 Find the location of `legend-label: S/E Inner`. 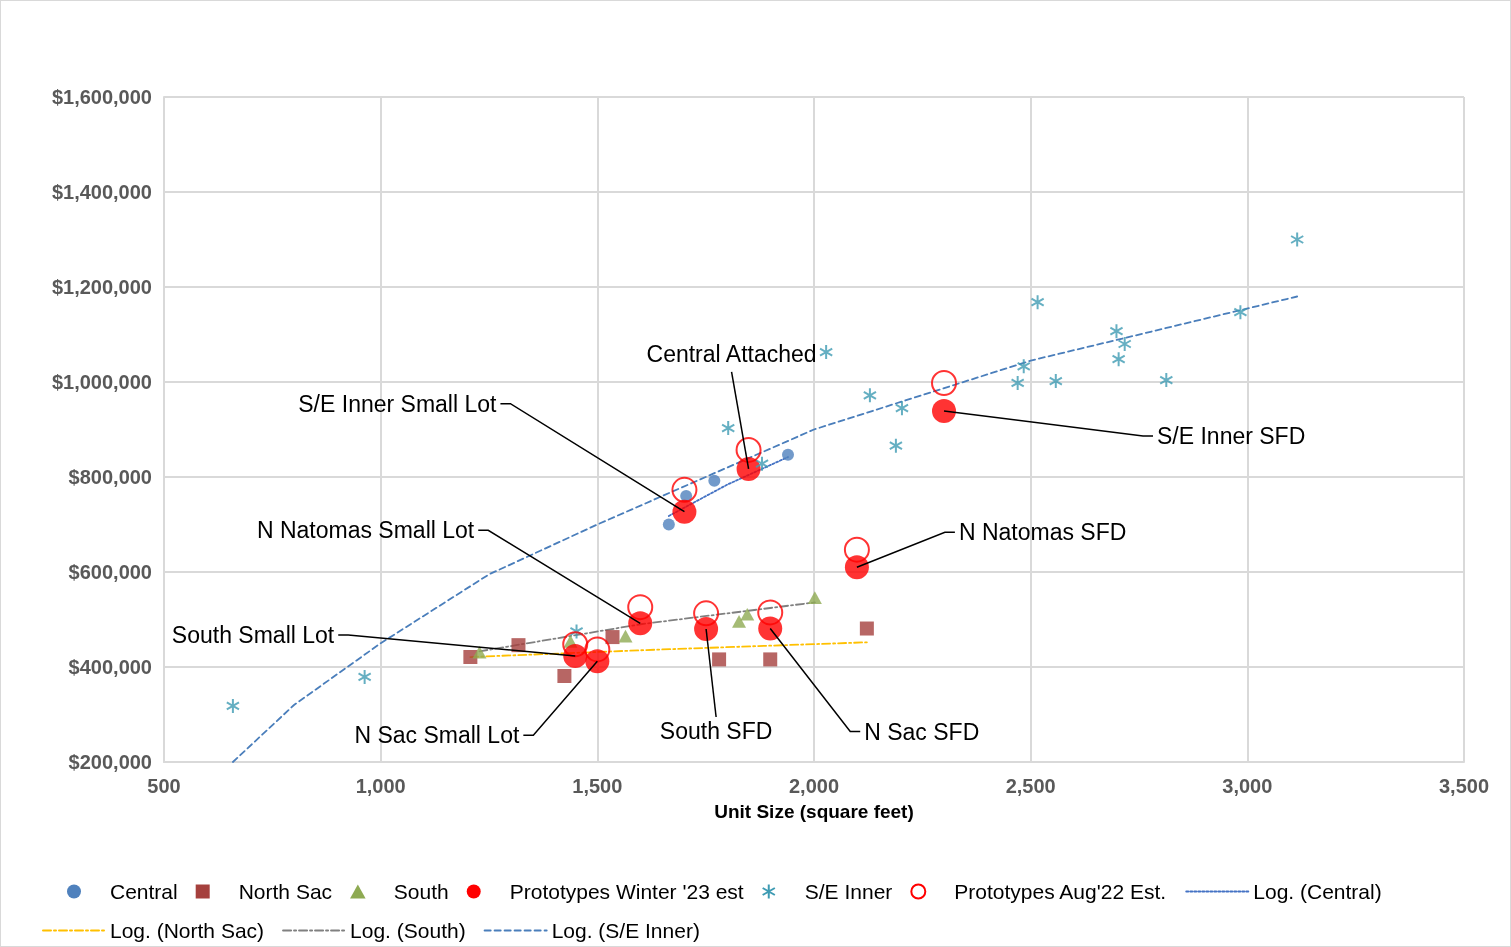

legend-label: S/E Inner is located at coordinates (848, 891).